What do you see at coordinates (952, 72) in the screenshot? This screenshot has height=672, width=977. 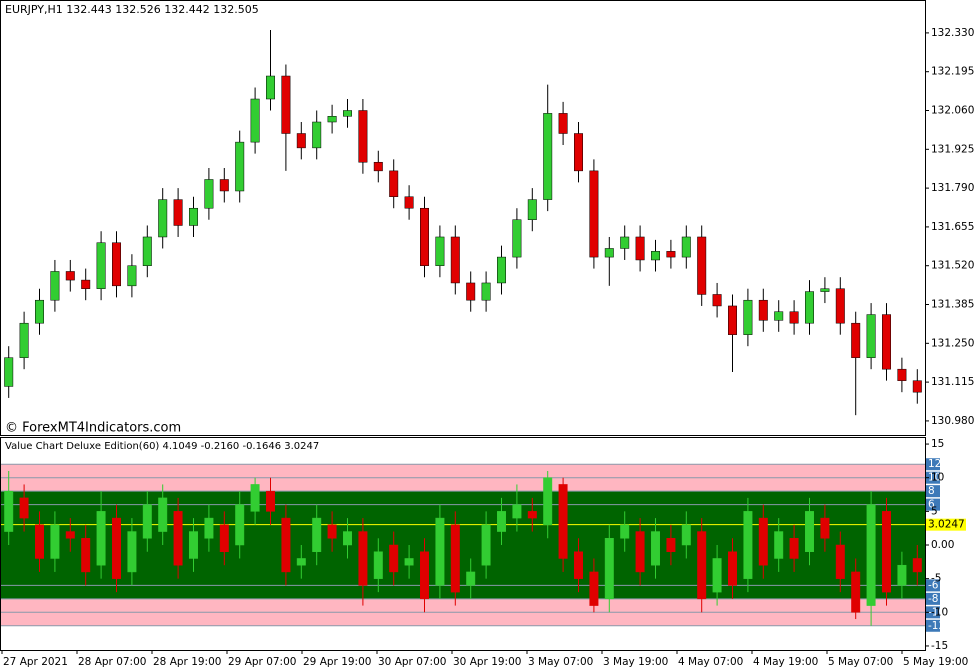 I see `y-tick-label: 132.195` at bounding box center [952, 72].